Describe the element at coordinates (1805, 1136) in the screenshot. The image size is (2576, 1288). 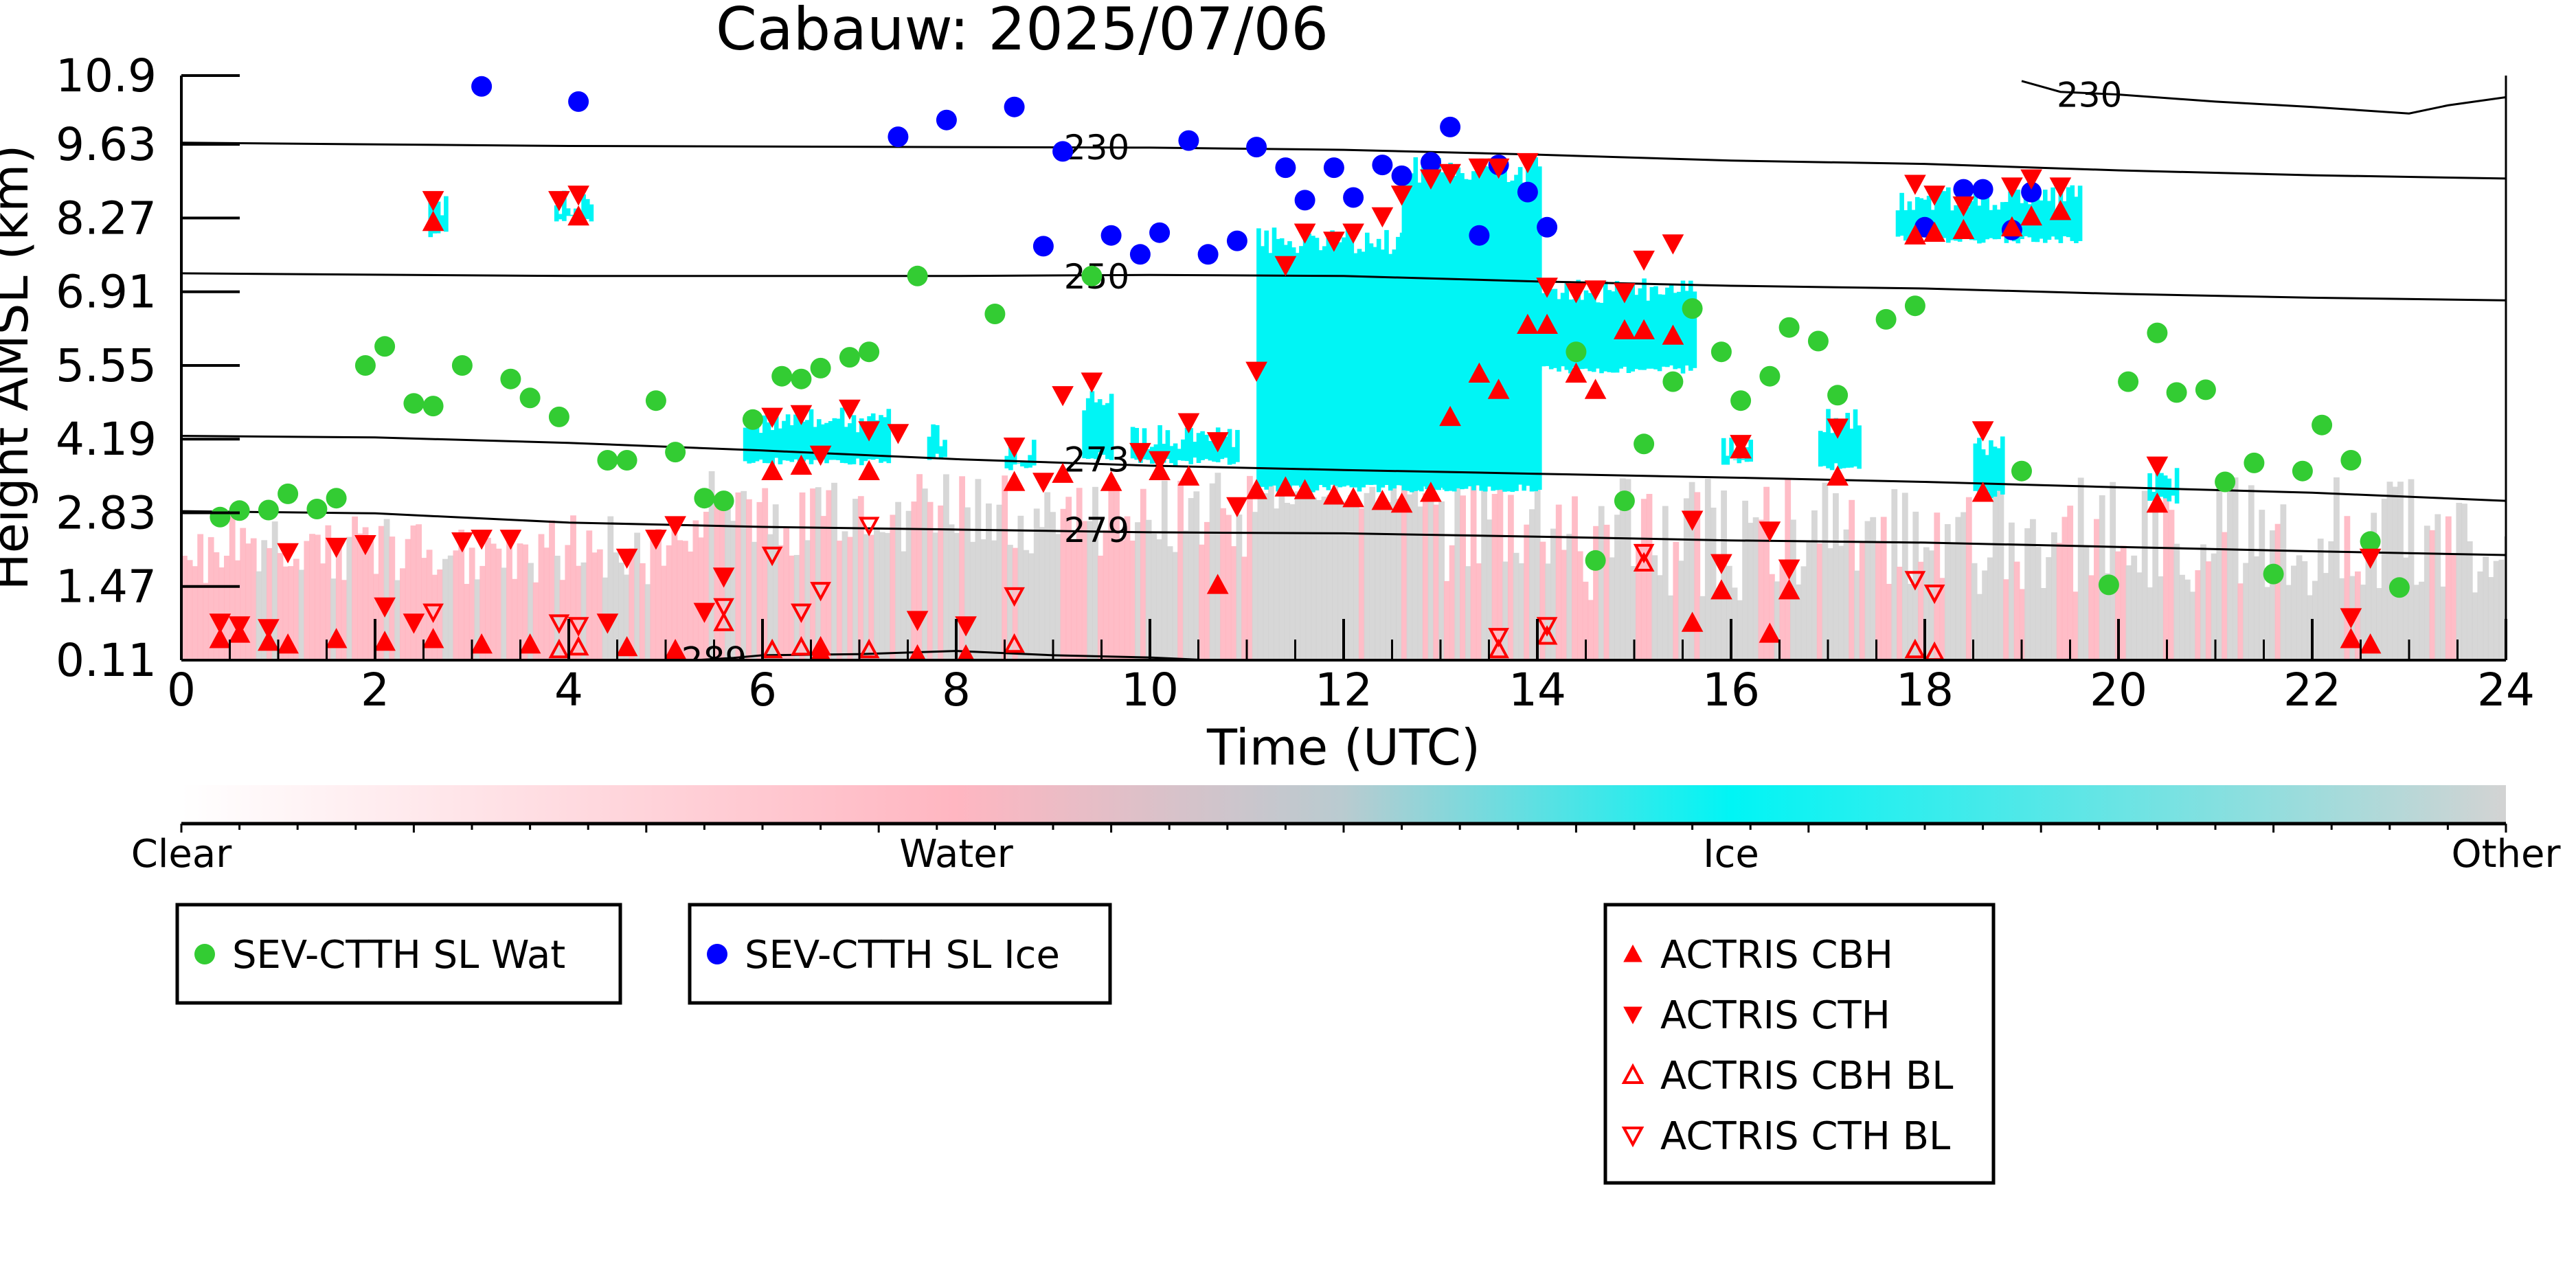
I see `legend-label: ACTRIS CTH BL` at that location.